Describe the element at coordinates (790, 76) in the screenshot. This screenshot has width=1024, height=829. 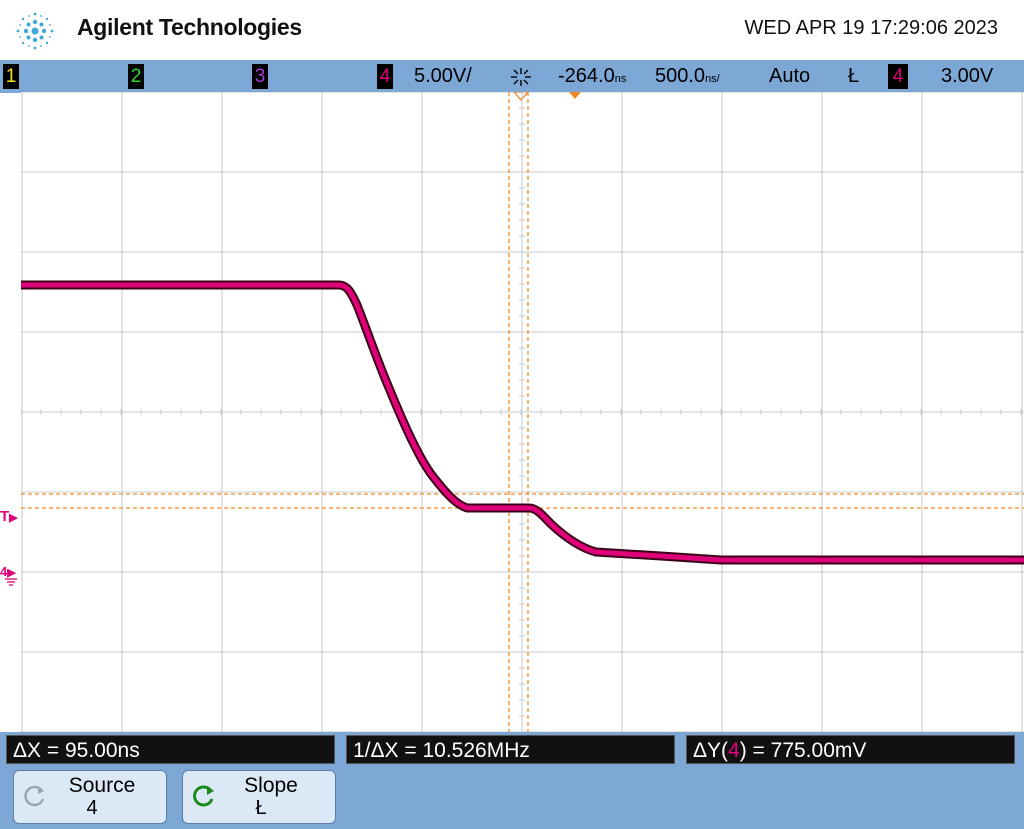
I see `trigger-mode: Auto` at that location.